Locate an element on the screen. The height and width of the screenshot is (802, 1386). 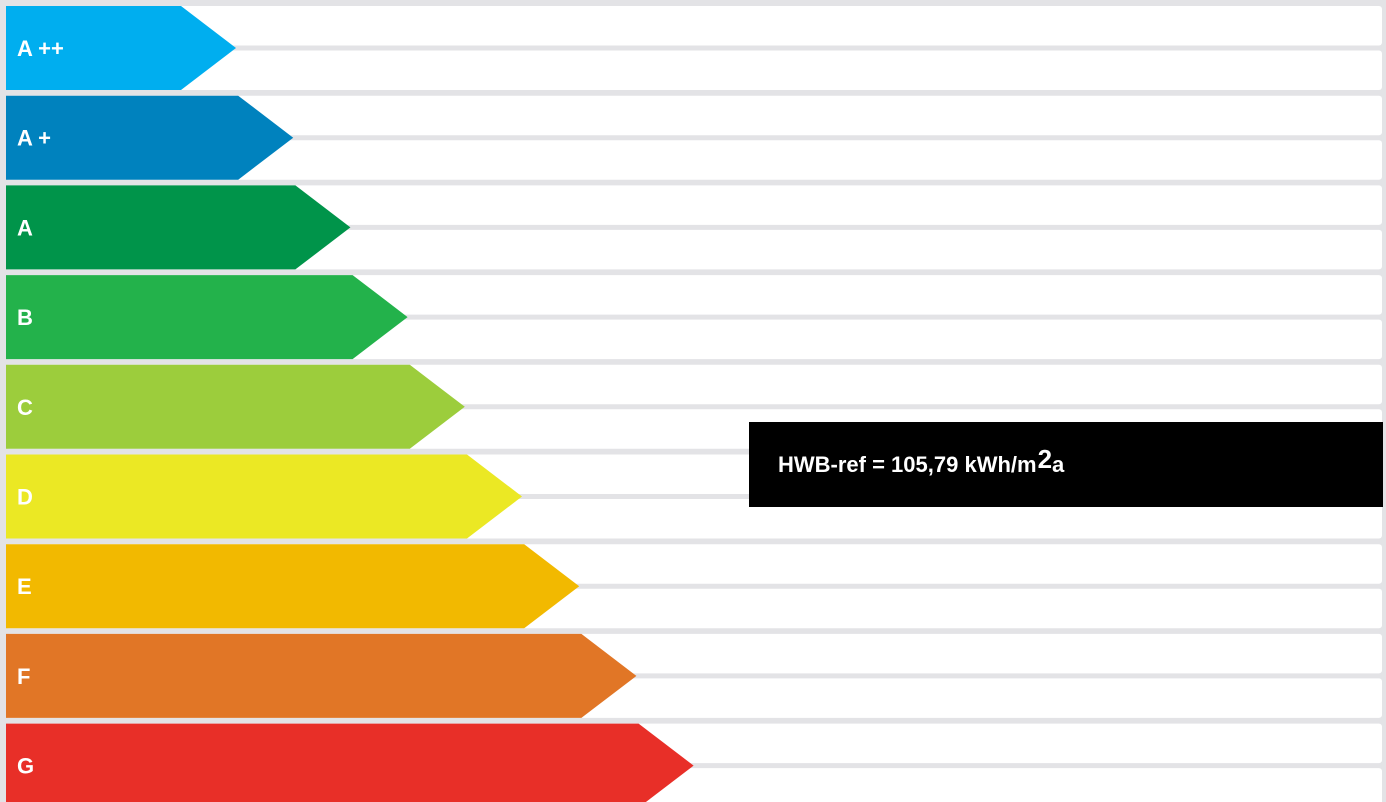
class-labels: A ++ A + A B C D E F G is located at coordinates (40, 407).